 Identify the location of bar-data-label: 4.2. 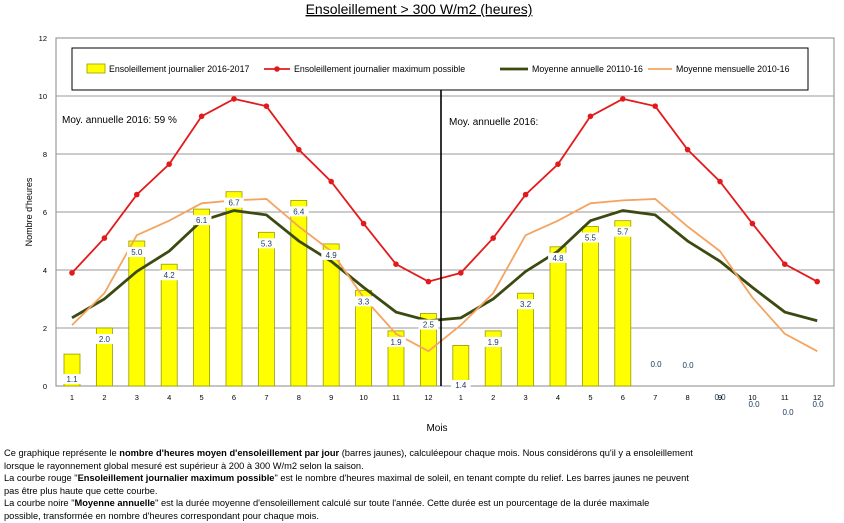
(170, 275).